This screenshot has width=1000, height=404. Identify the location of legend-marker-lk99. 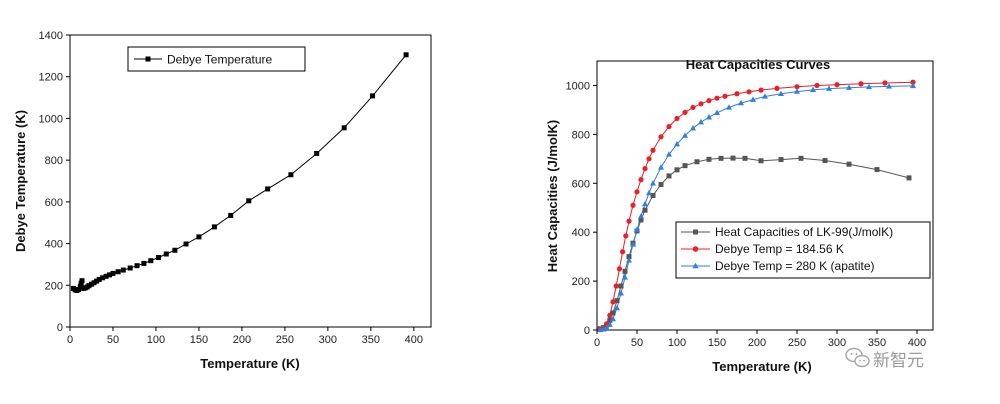
(695, 232).